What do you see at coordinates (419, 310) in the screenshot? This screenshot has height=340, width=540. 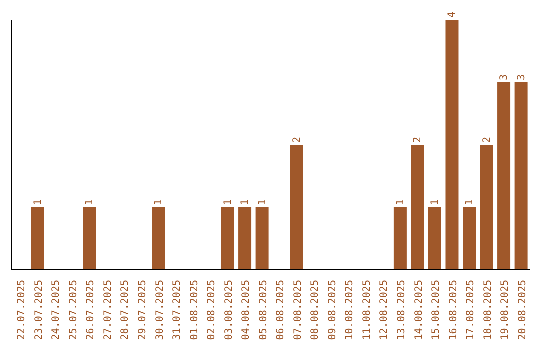 I see `x-tick-label: 14.08.2025` at bounding box center [419, 310].